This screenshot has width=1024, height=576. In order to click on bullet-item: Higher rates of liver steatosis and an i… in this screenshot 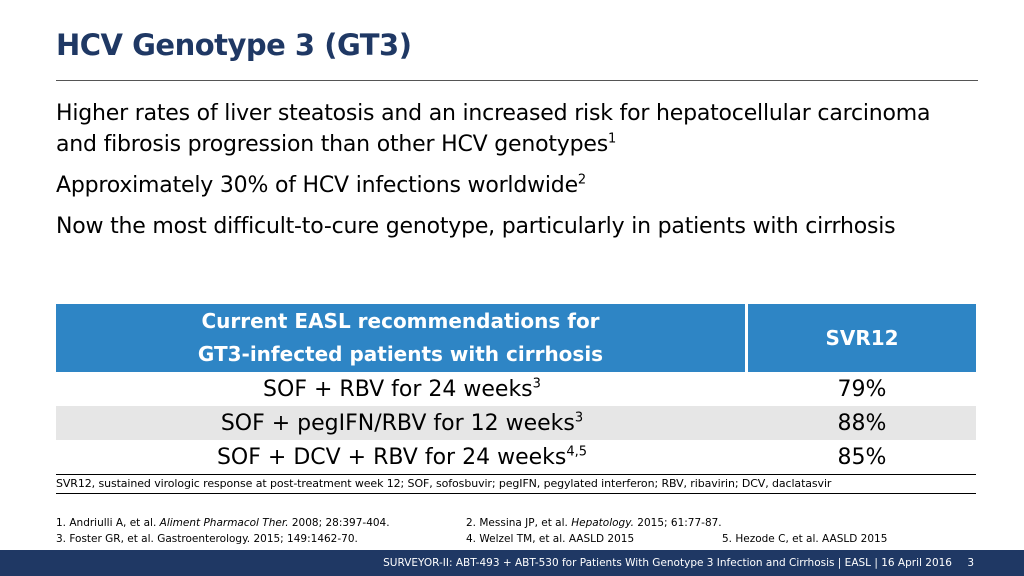, I will do `click(516, 129)`.